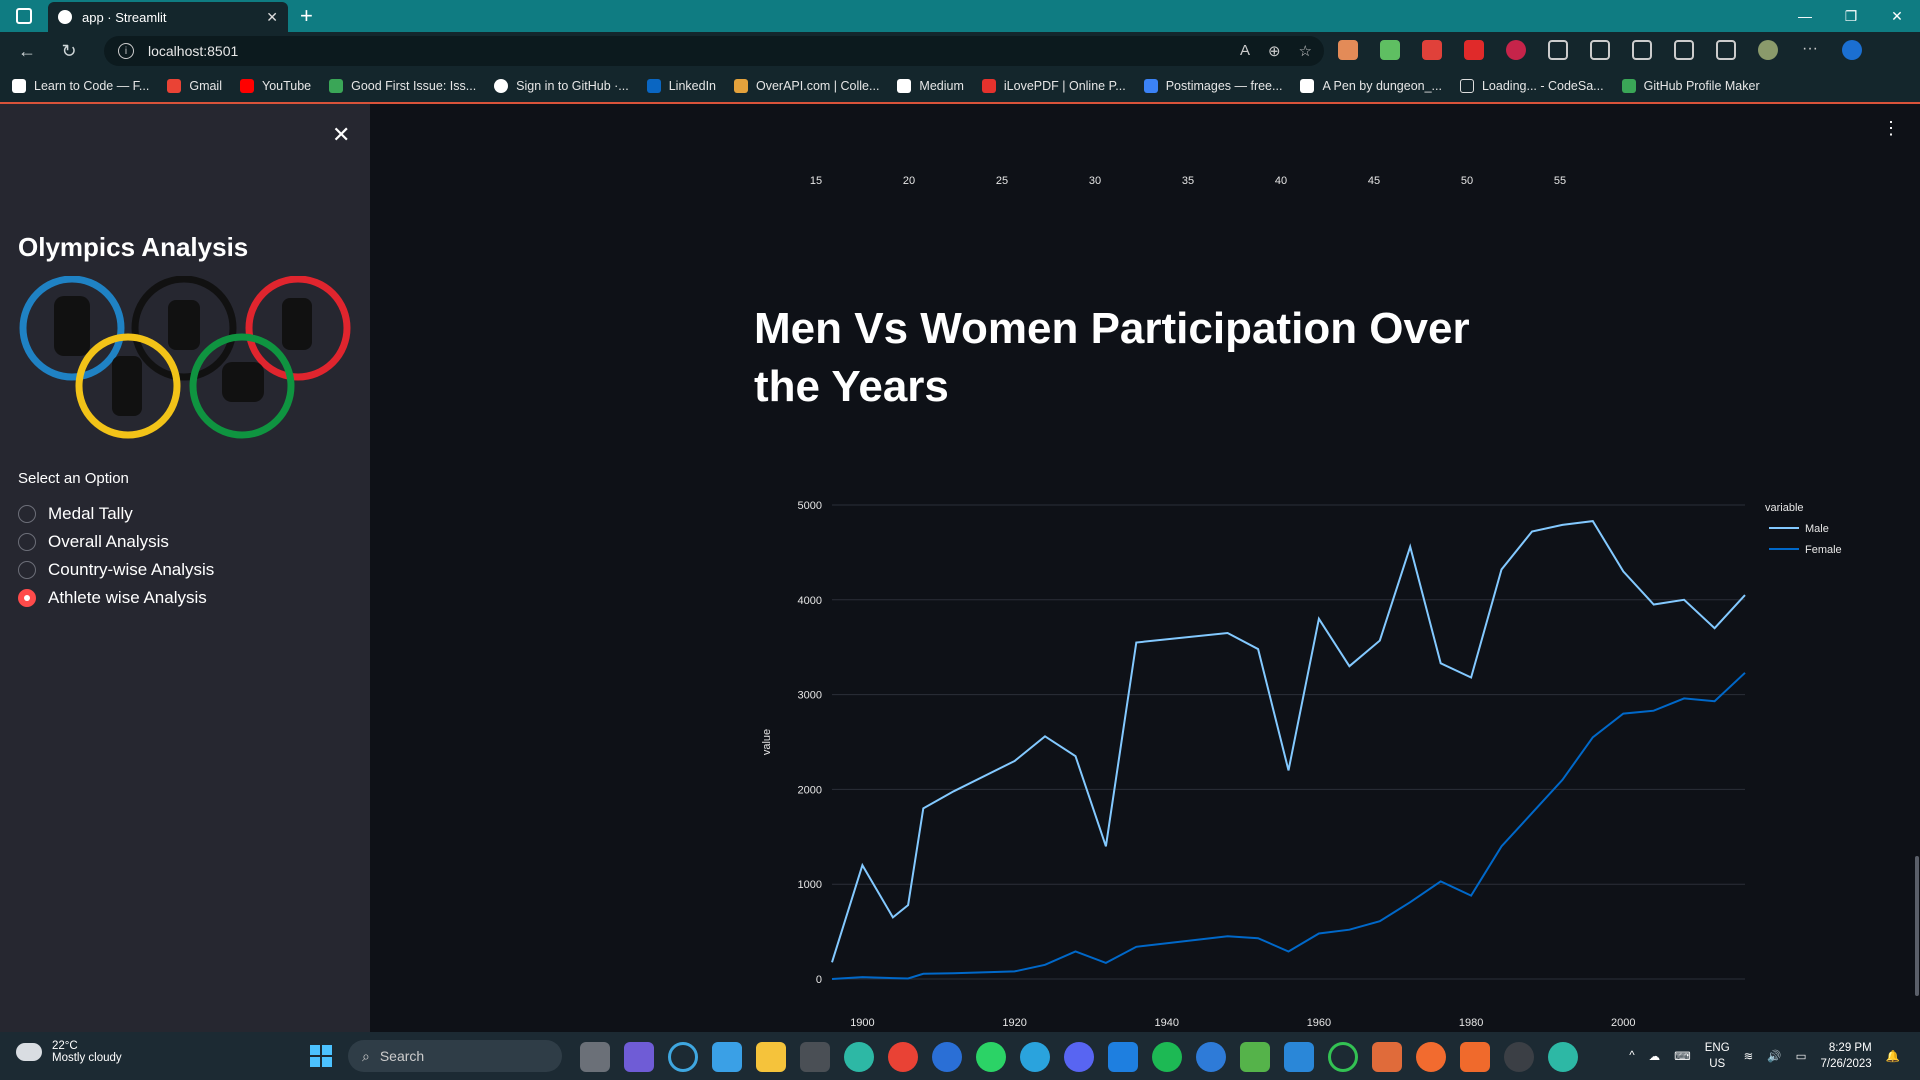  I want to click on more-icon: ···, so click(1810, 48).